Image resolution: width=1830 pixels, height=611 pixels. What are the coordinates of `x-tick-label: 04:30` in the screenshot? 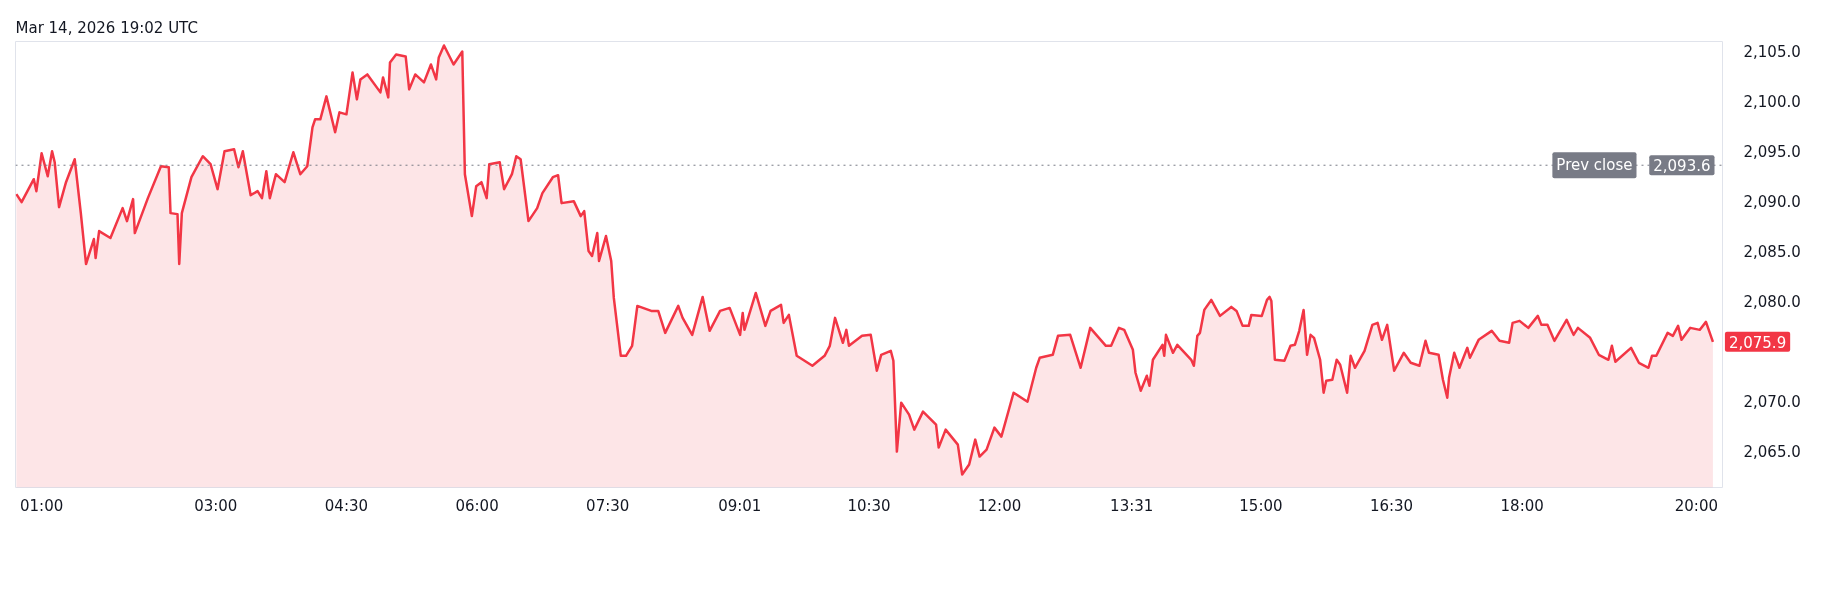 It's located at (346, 505).